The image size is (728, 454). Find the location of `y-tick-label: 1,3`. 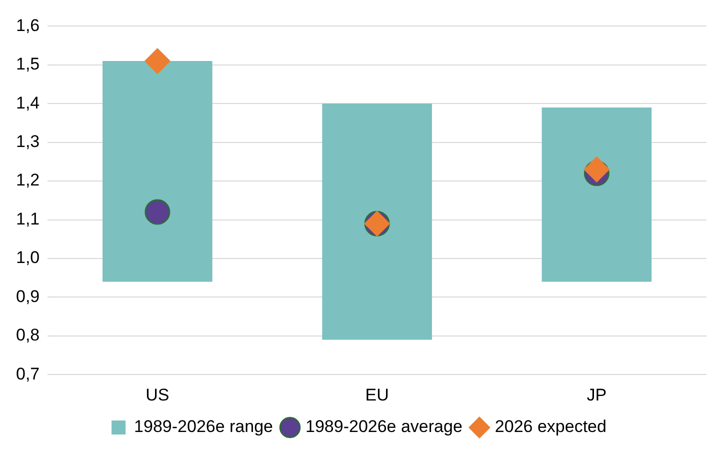

y-tick-label: 1,3 is located at coordinates (28, 142).